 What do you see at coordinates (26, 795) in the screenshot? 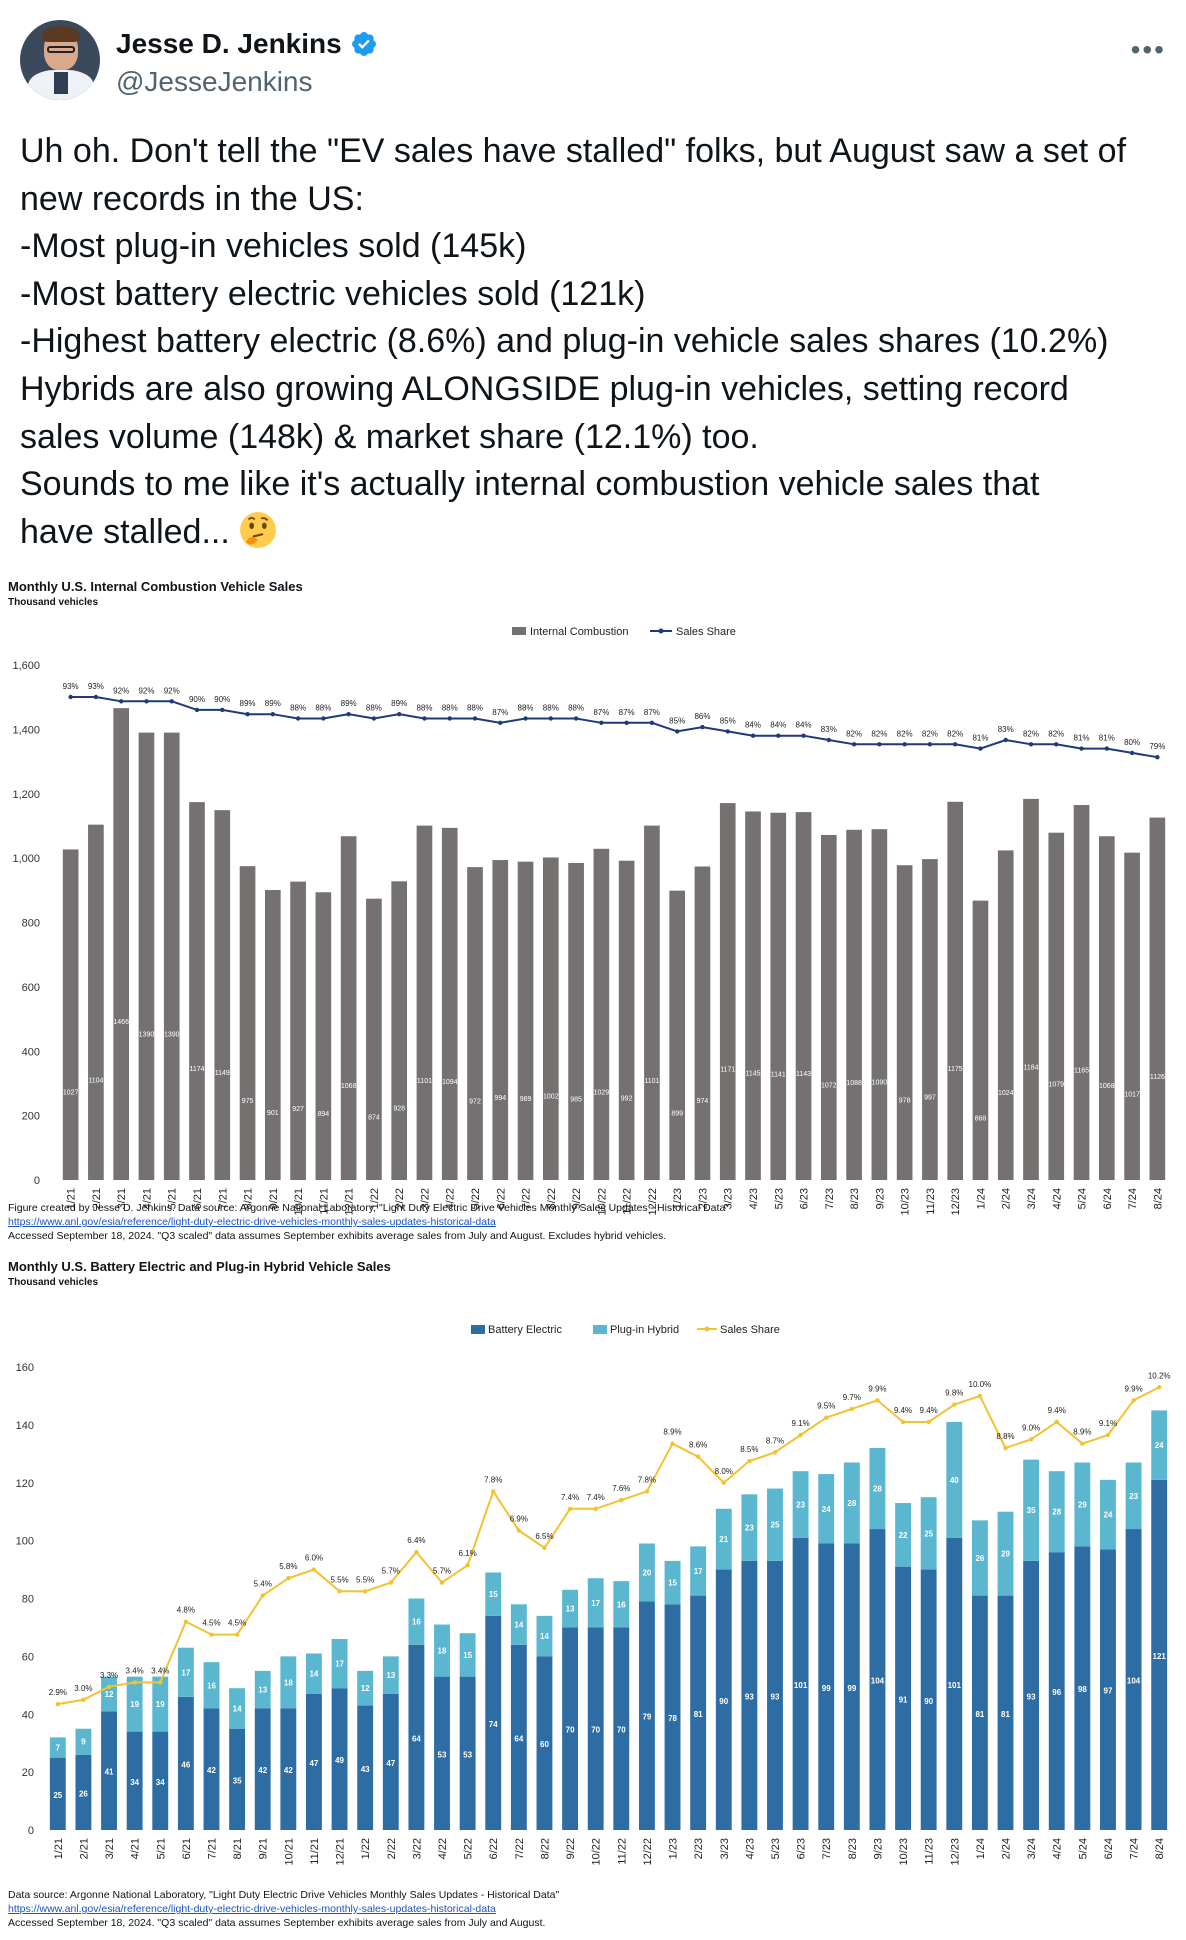
I see `y-tick-label: 1,200` at bounding box center [26, 795].